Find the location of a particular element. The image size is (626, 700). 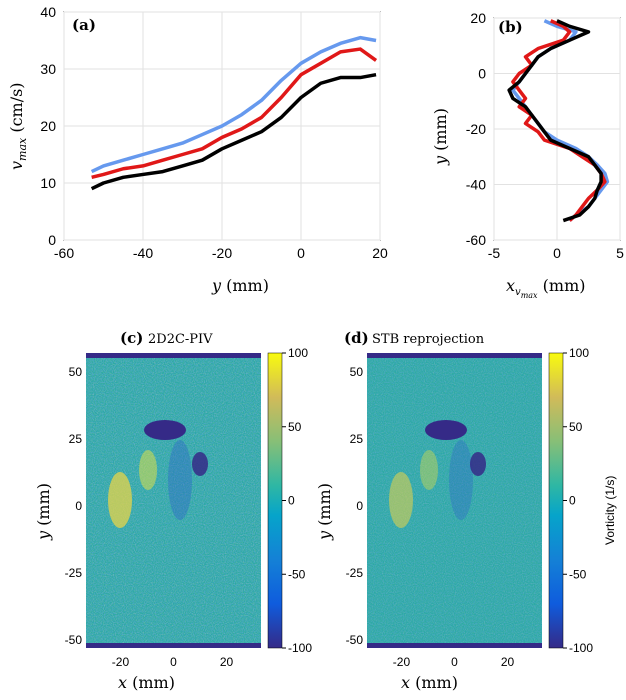

panel-a-ylabel: vmax (cm/s) is located at coordinates (18, 126).